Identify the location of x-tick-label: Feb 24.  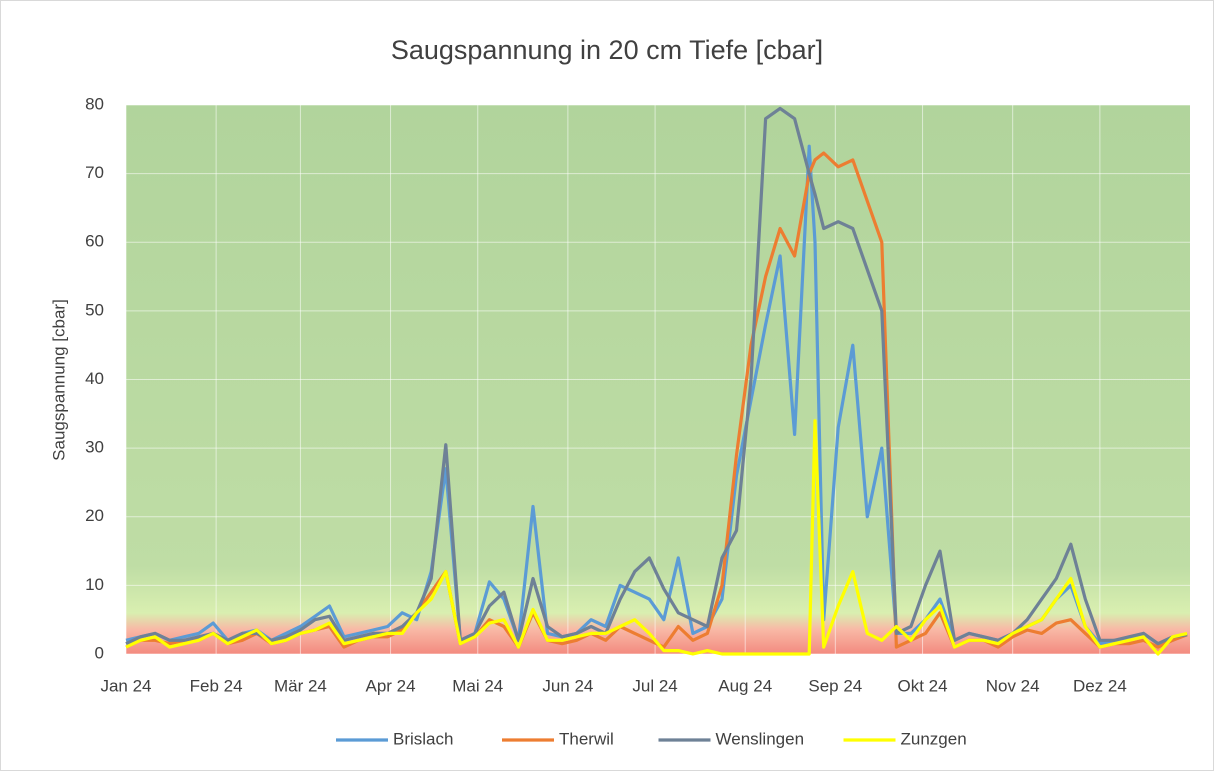
(216, 685).